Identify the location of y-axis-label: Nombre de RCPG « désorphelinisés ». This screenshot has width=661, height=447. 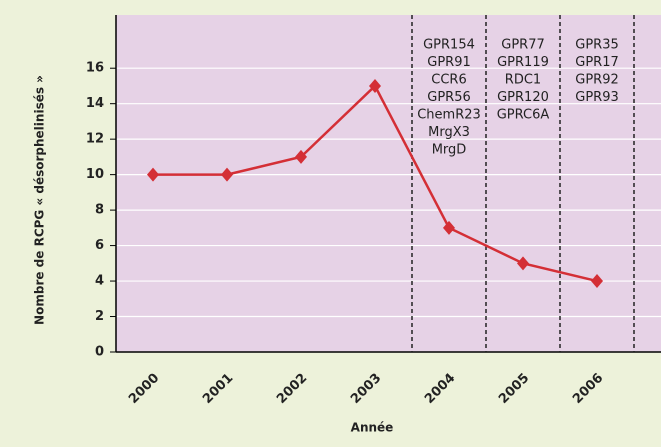
(40, 200).